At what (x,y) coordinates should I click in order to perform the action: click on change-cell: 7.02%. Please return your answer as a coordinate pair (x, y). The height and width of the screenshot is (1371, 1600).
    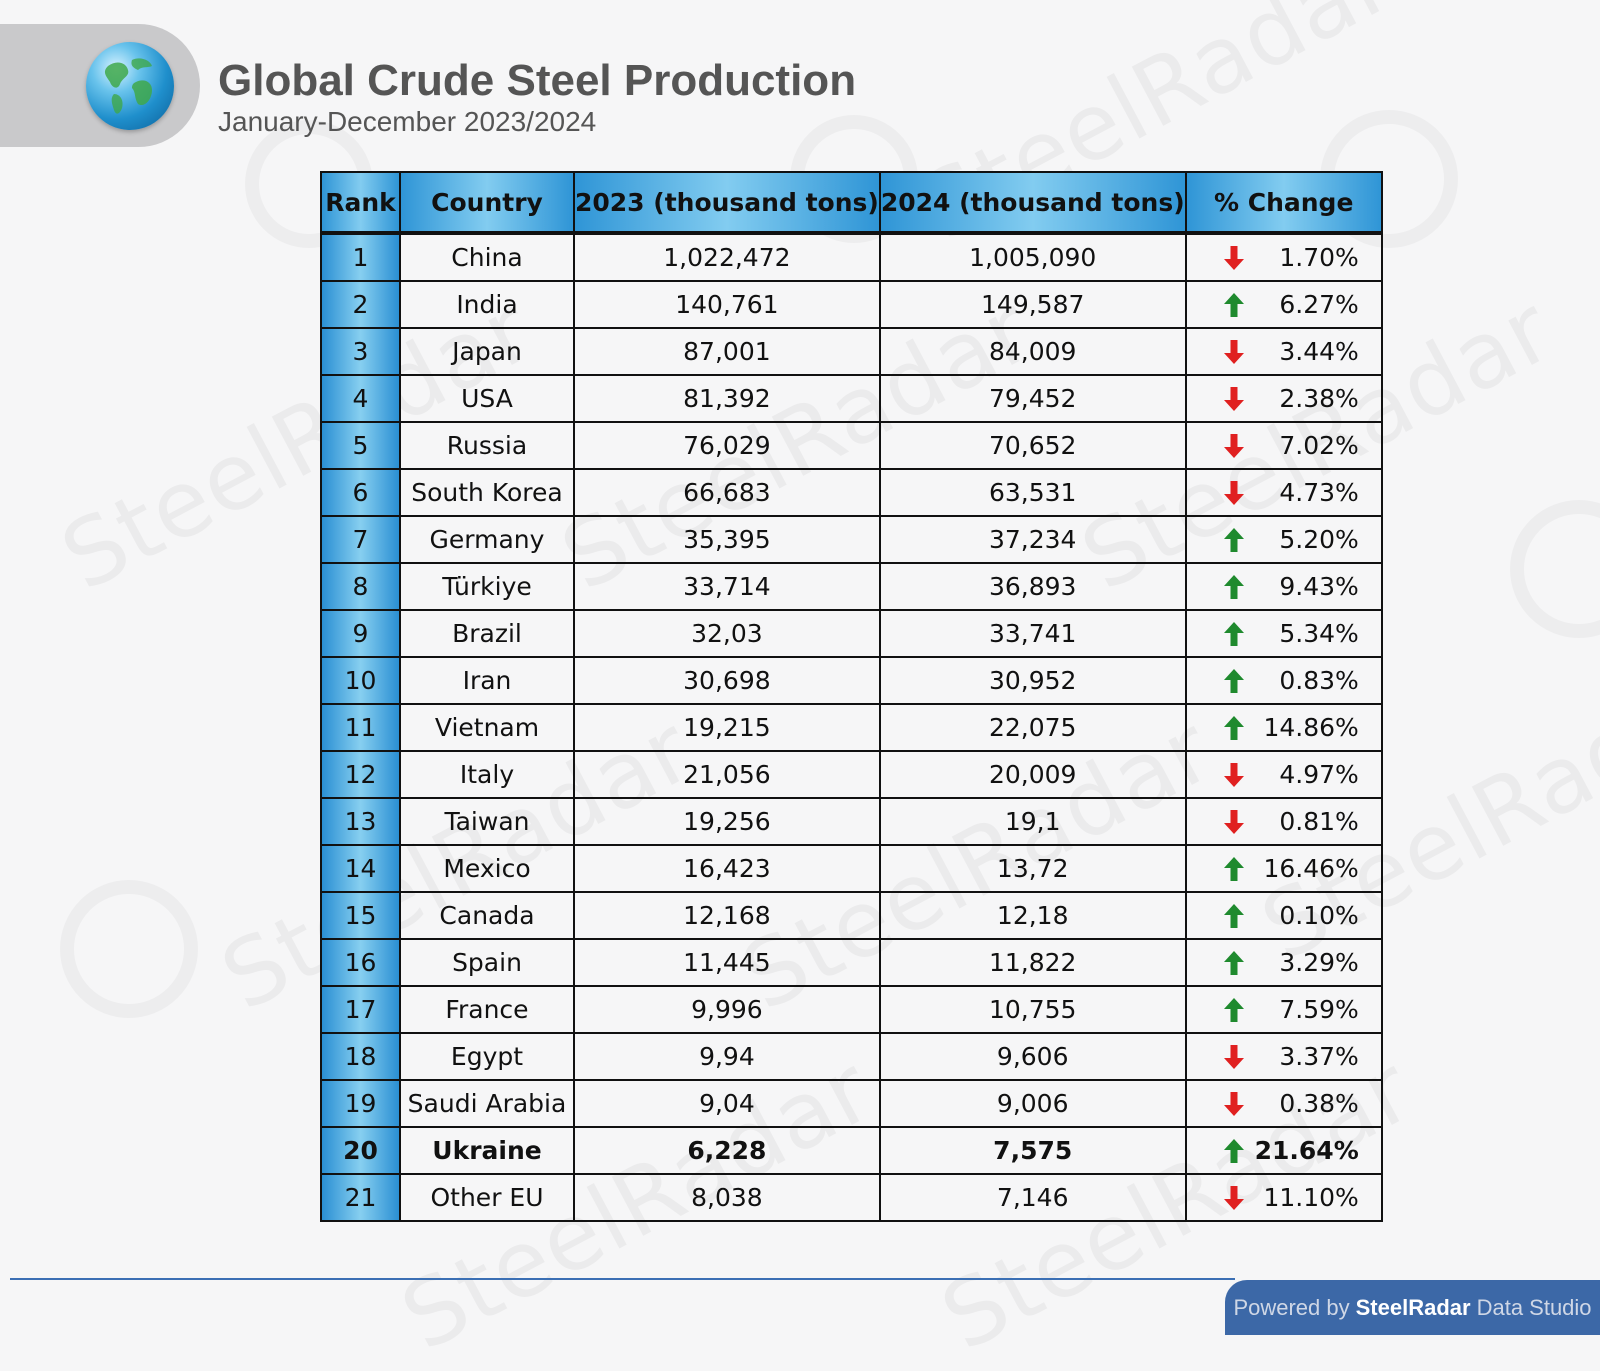
    Looking at the image, I should click on (1283, 445).